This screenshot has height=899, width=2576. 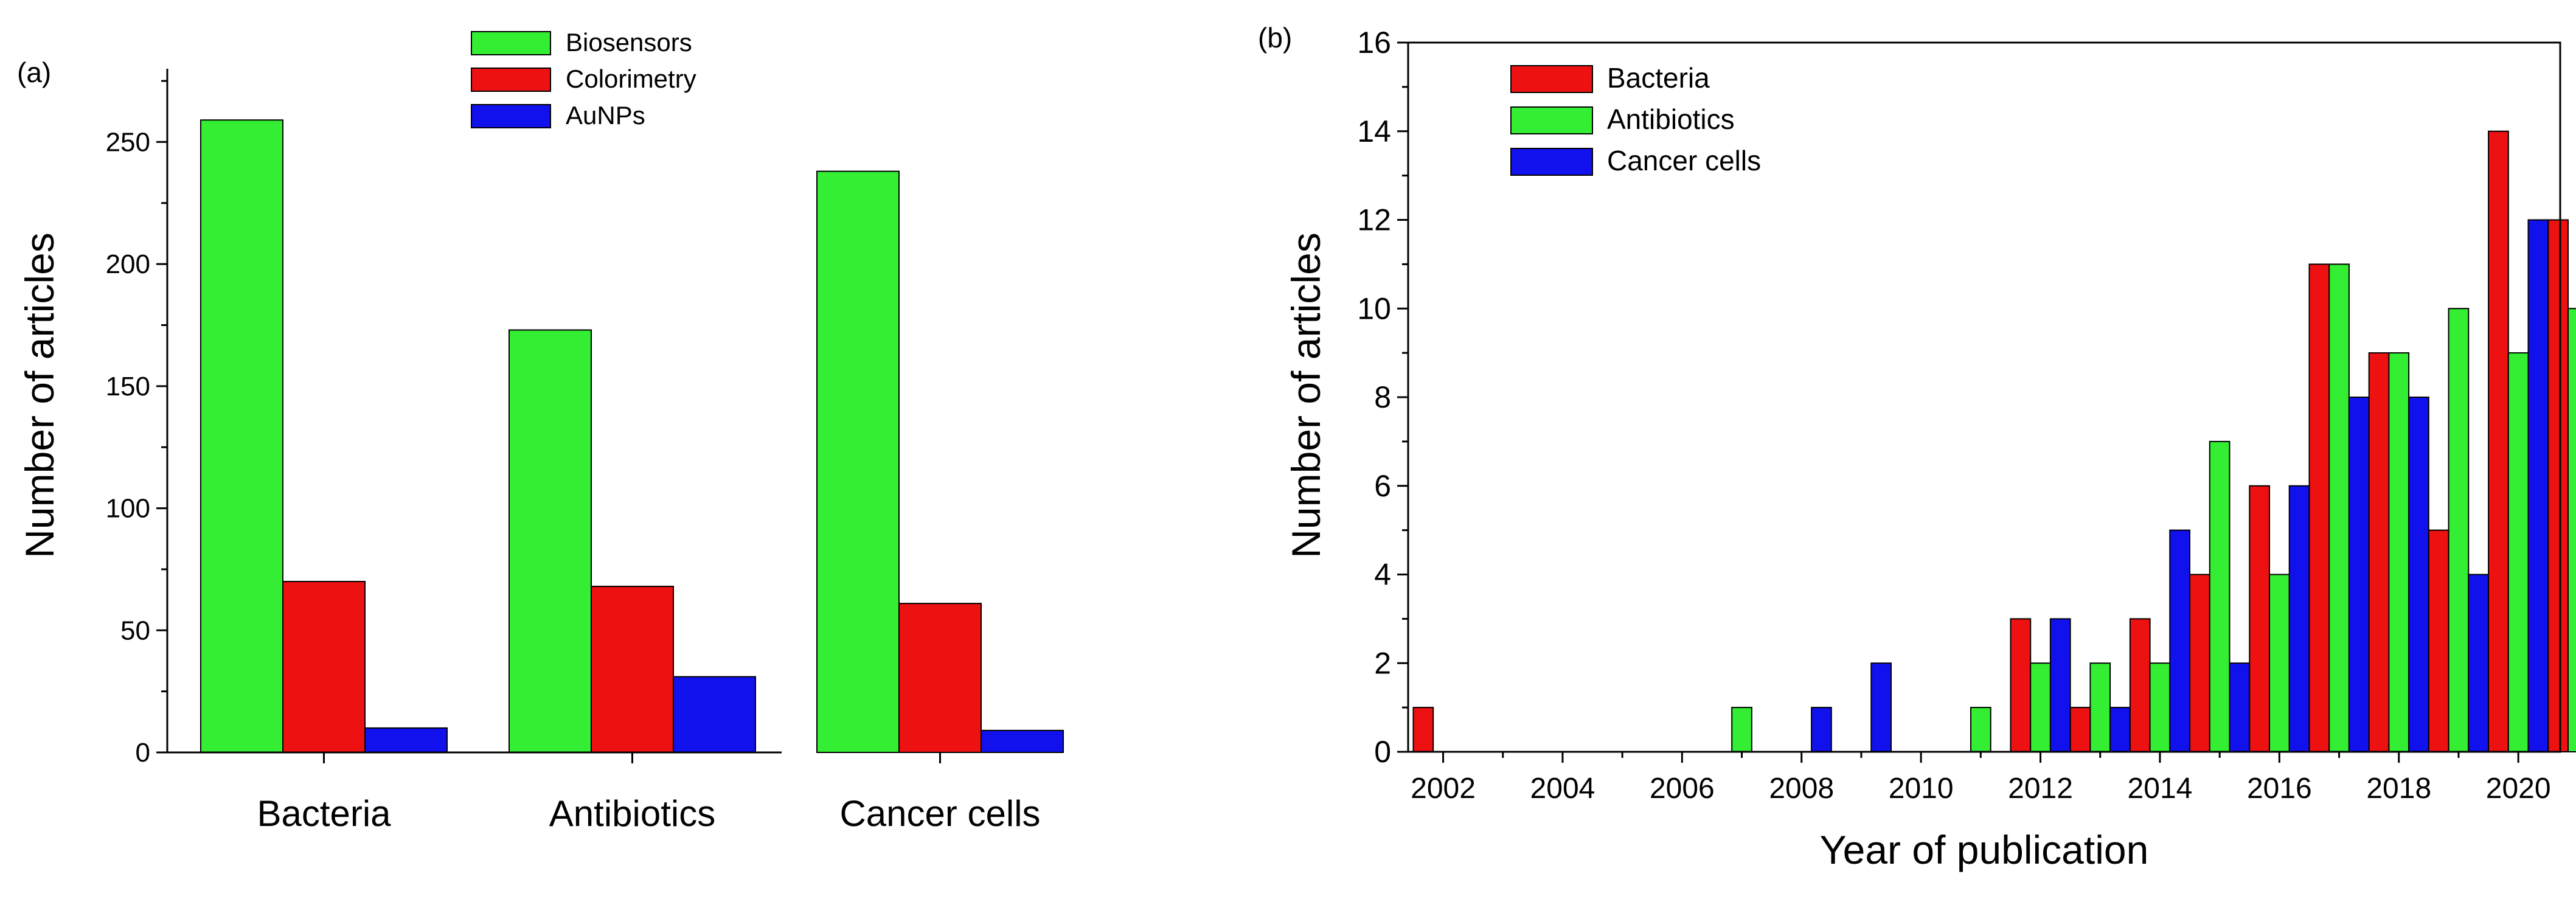 What do you see at coordinates (631, 78) in the screenshot?
I see `legend-label-colorimetry: Colorimetry` at bounding box center [631, 78].